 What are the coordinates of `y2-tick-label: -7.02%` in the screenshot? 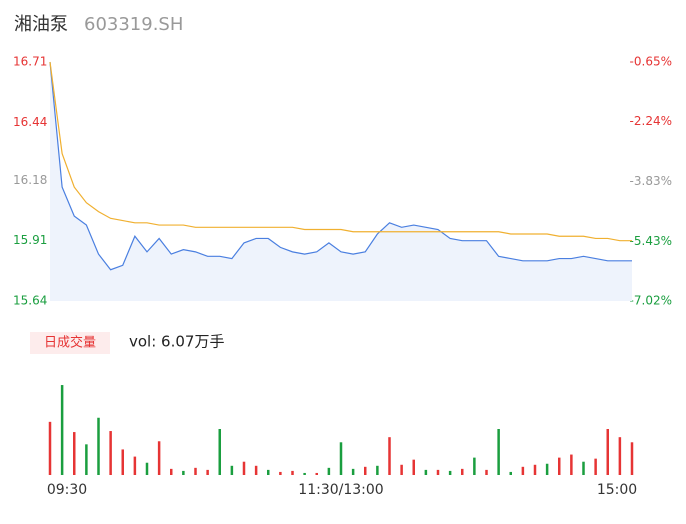 It's located at (651, 301).